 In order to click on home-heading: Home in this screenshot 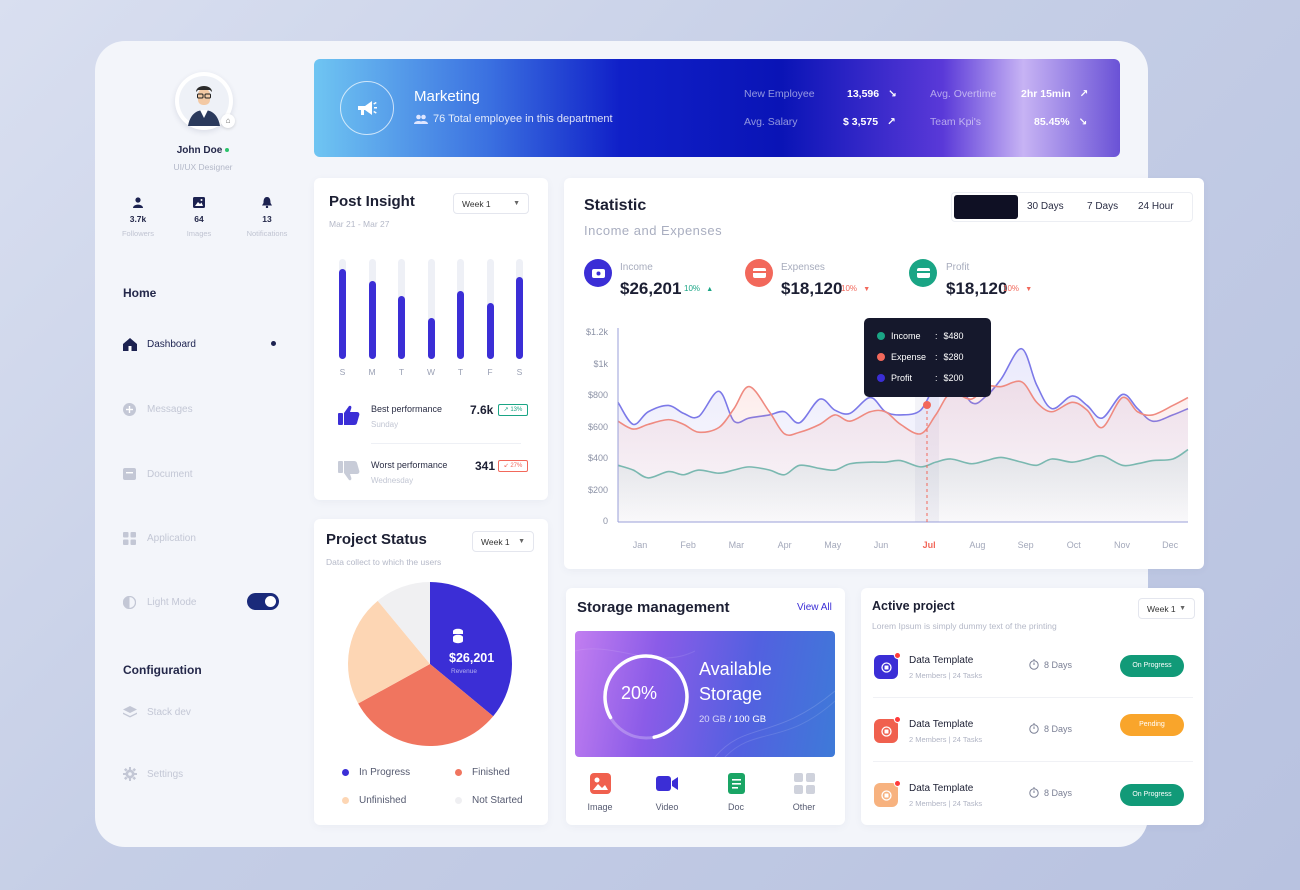, I will do `click(140, 293)`.